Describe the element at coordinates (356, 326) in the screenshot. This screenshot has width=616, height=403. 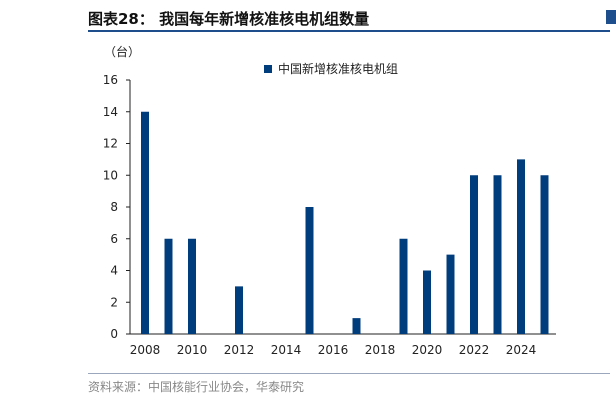
I see `bar-2017` at that location.